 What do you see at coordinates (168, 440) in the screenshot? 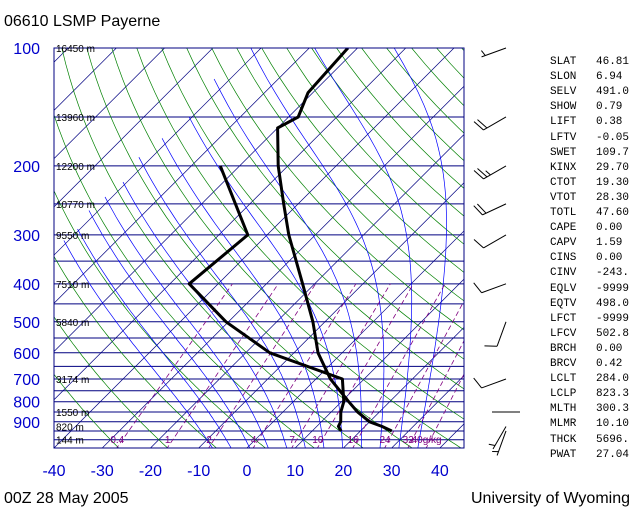
I see `mixing-ratio-label: 1` at bounding box center [168, 440].